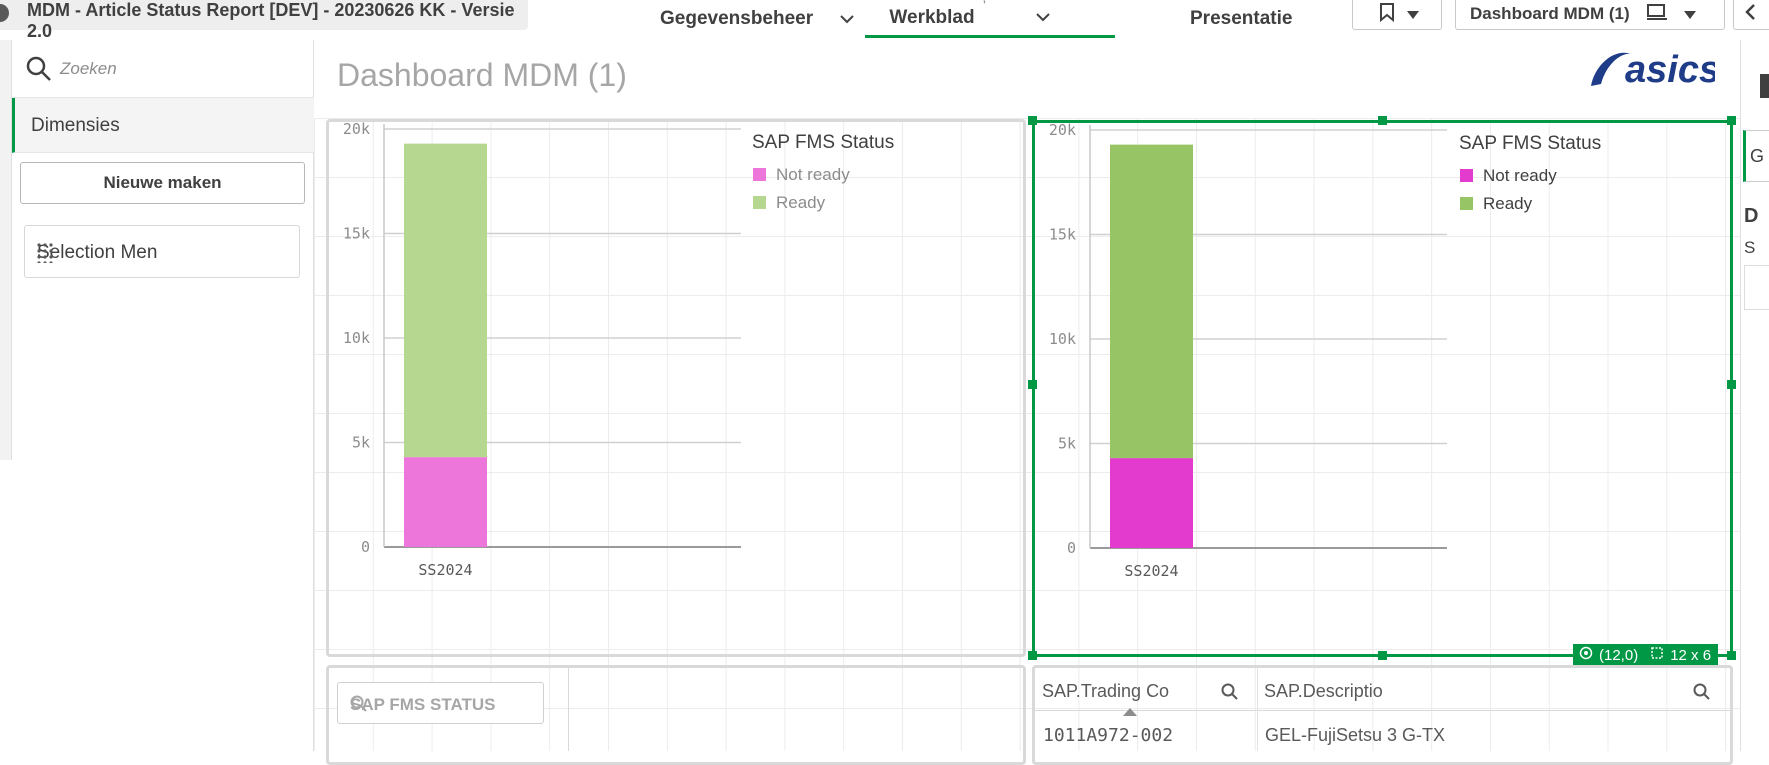 The width and height of the screenshot is (1769, 765). Describe the element at coordinates (6, 250) in the screenshot. I see `assets-panel-rail` at that location.